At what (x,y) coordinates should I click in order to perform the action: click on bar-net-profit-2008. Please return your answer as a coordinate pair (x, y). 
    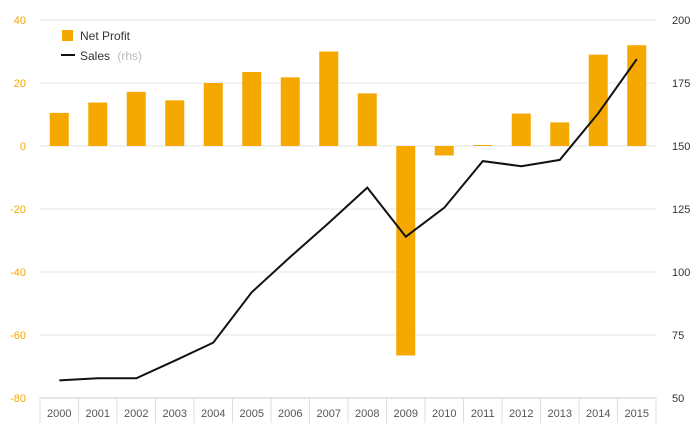
    Looking at the image, I should click on (367, 119).